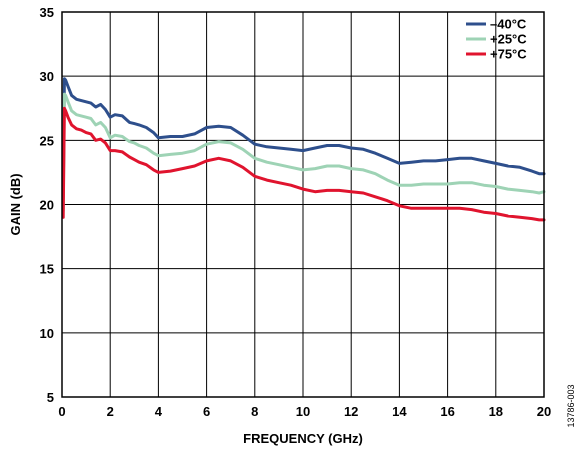  I want to click on x-tick-label: 4, so click(159, 411).